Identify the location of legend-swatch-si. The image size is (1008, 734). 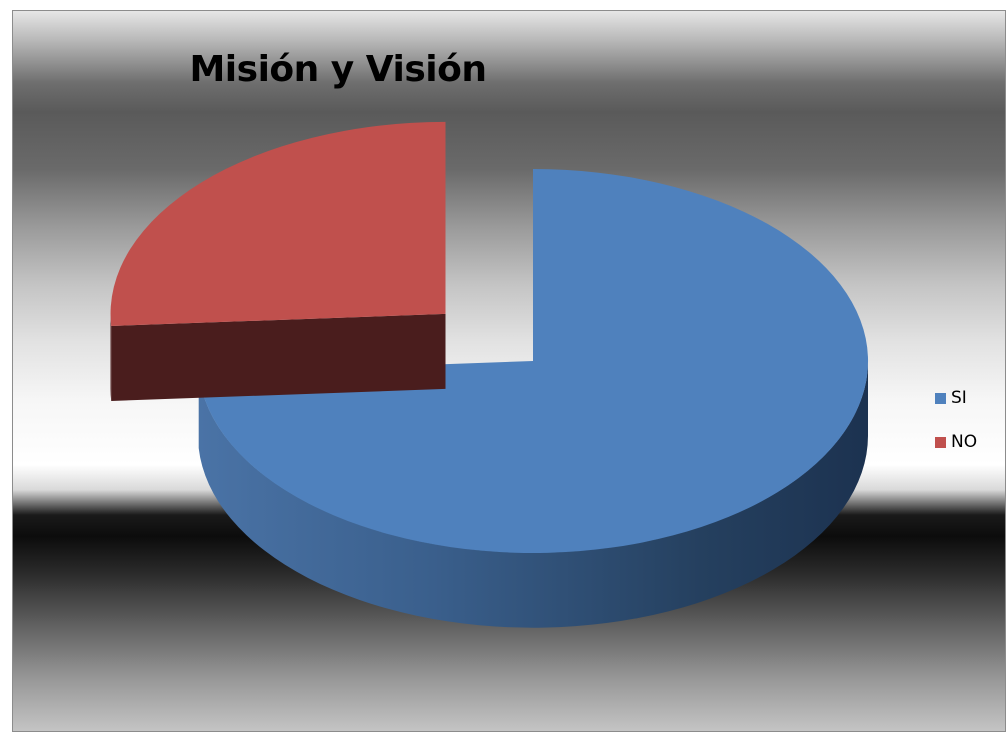
(940, 398).